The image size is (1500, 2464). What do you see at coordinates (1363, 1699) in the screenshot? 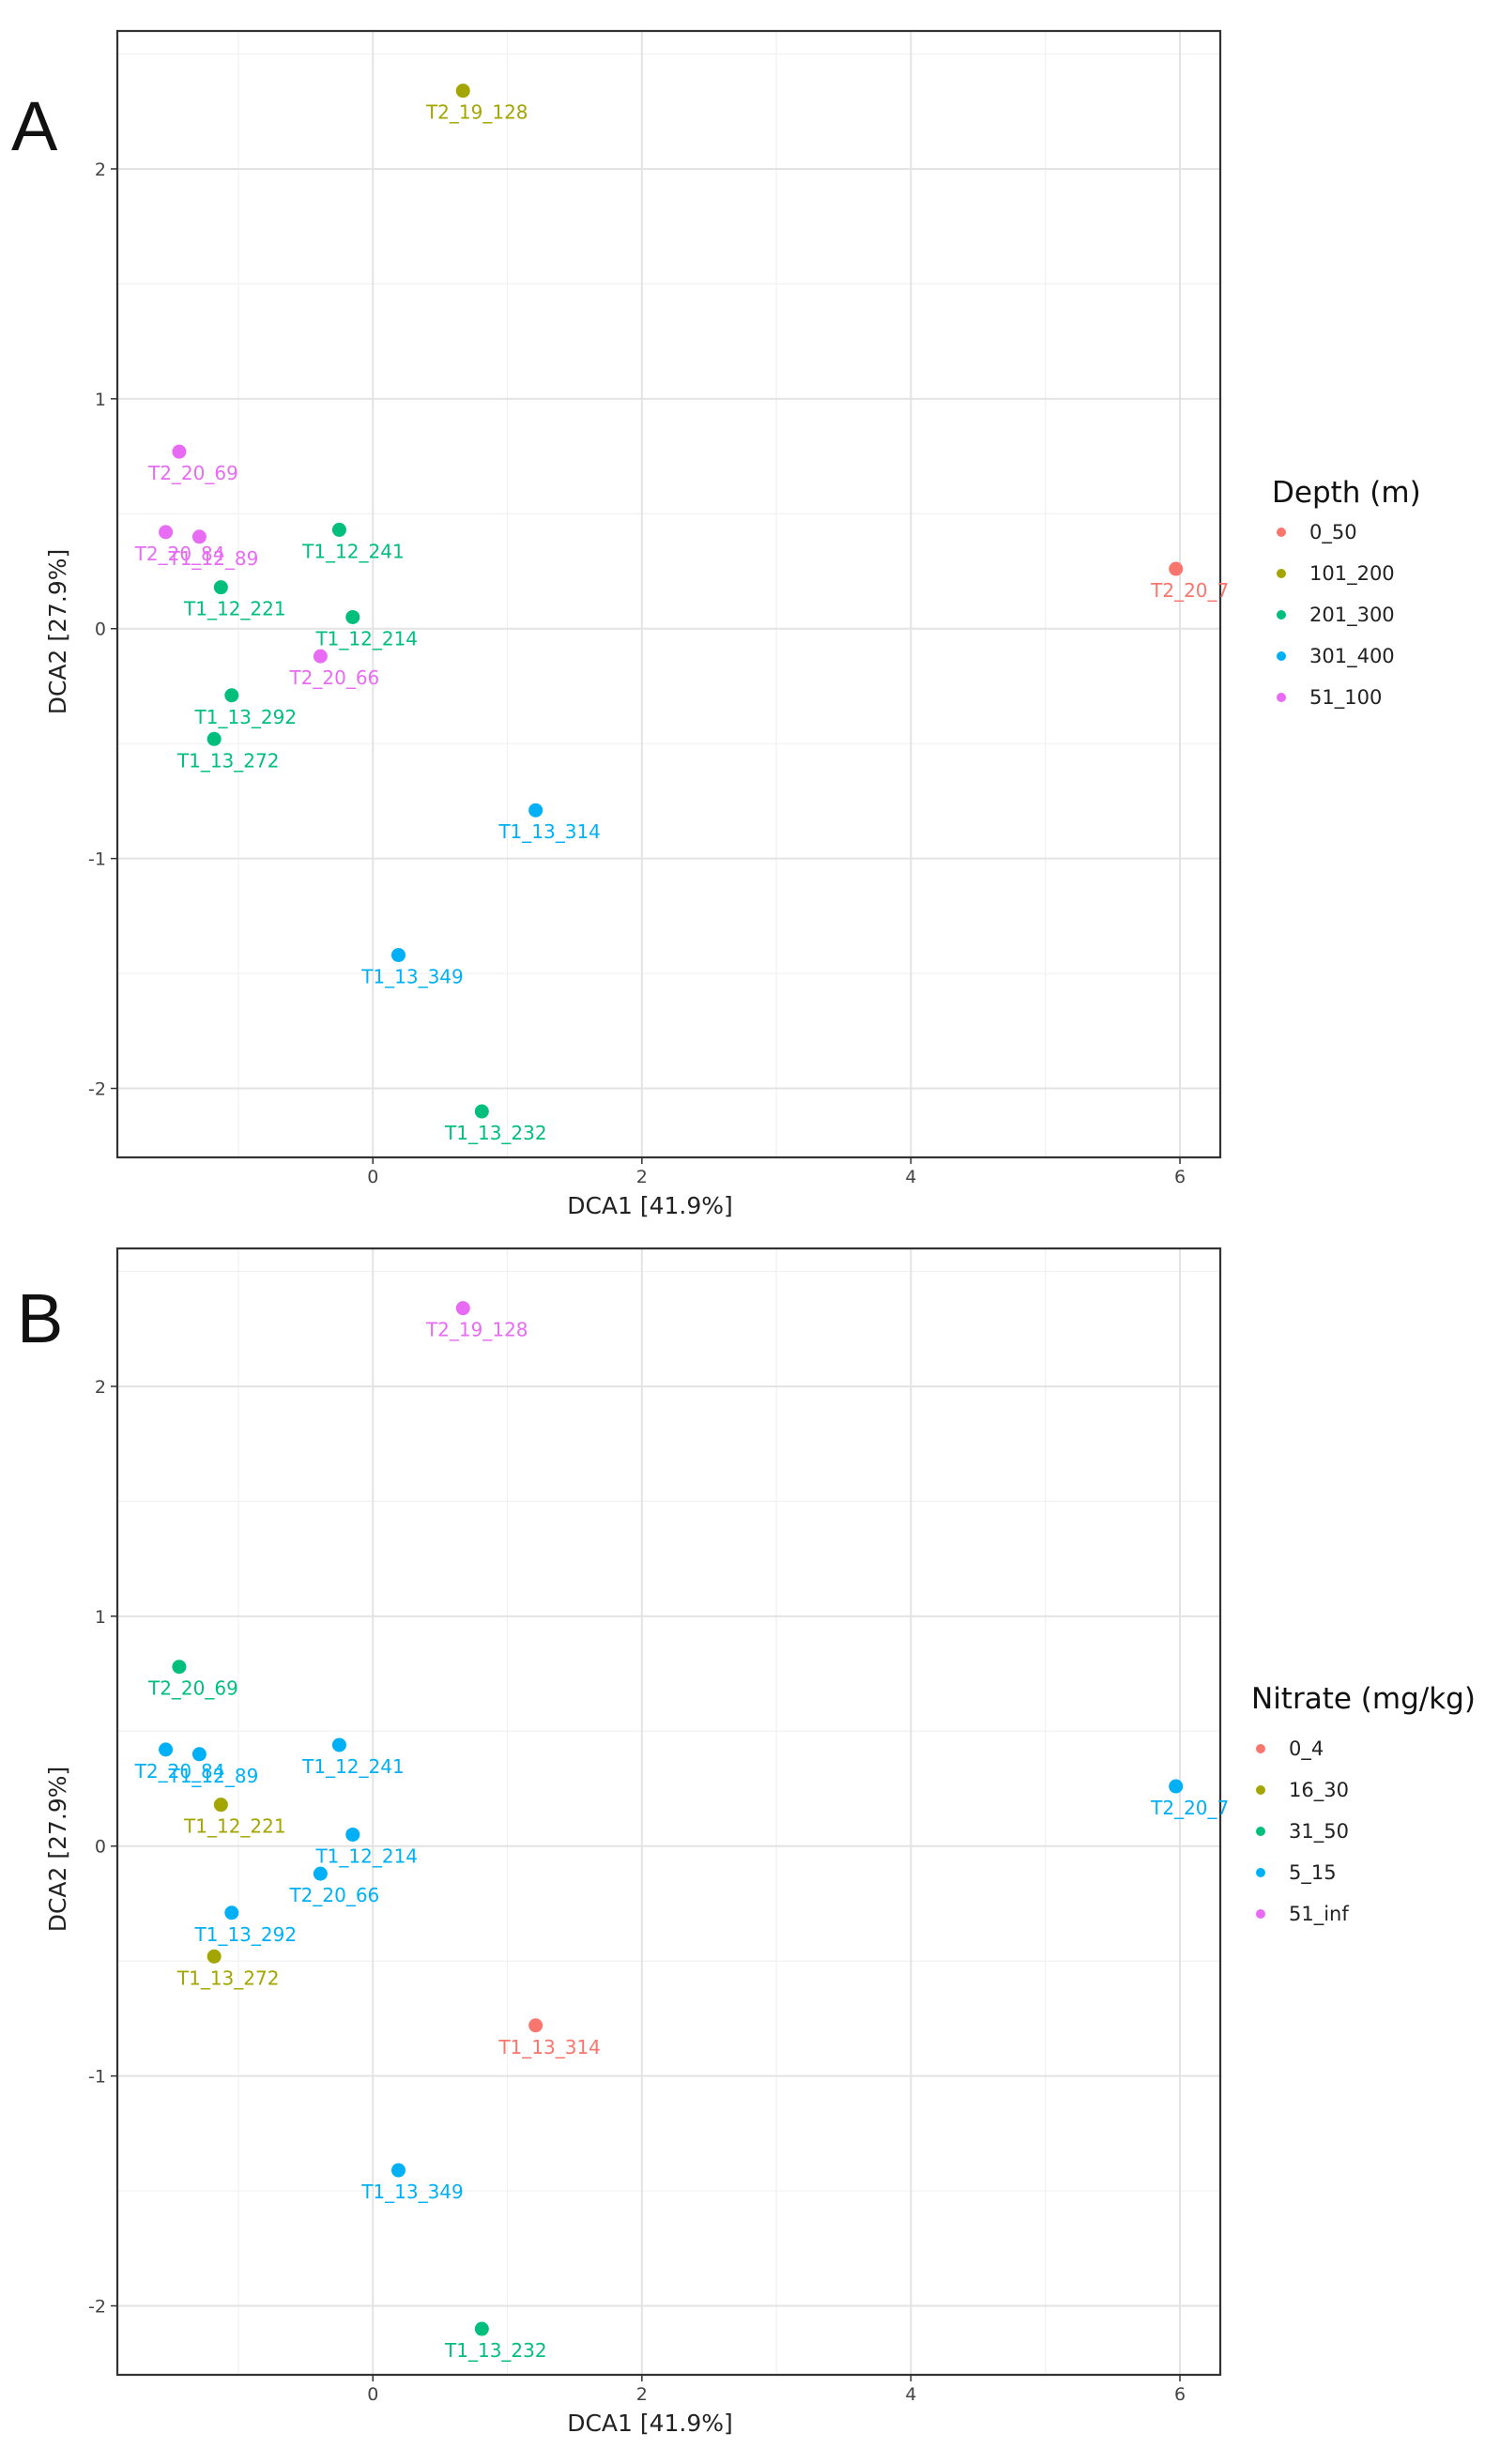
I see `legend-title: Nitrate (mg/kg)` at bounding box center [1363, 1699].